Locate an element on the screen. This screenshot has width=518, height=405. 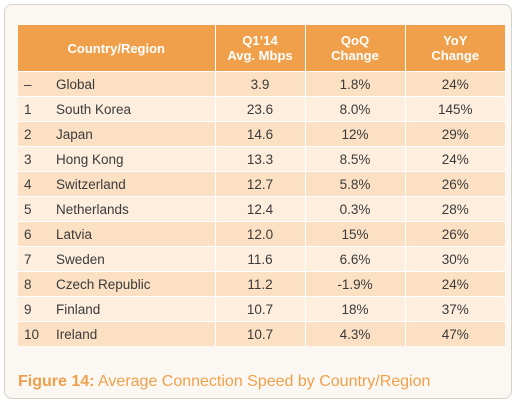
qoq-change-cell: 0.3% is located at coordinates (354, 209).